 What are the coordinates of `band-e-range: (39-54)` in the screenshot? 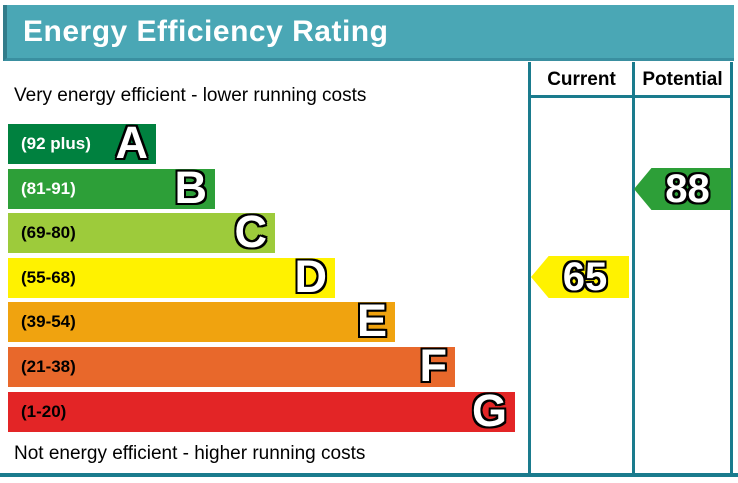 It's located at (48, 321).